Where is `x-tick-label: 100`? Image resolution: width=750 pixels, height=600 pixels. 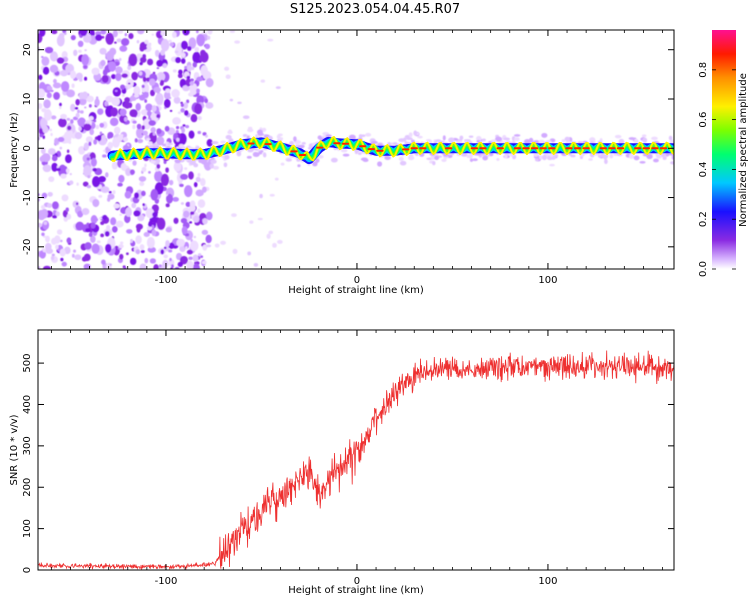 x-tick-label: 100 is located at coordinates (547, 280).